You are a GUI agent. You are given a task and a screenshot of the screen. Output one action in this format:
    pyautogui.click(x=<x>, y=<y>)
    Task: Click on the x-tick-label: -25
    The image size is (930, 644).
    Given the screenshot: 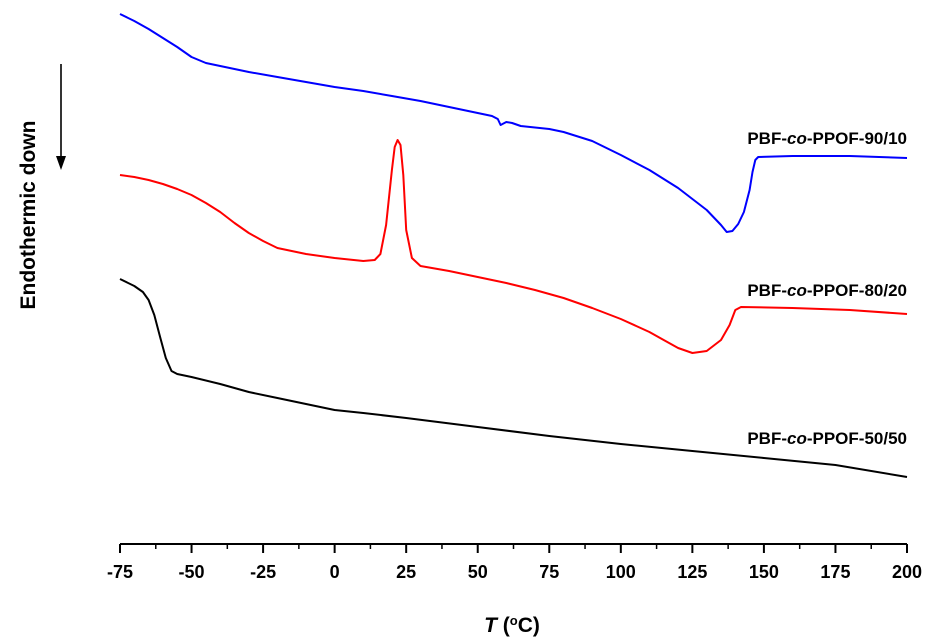 What is the action you would take?
    pyautogui.click(x=263, y=572)
    